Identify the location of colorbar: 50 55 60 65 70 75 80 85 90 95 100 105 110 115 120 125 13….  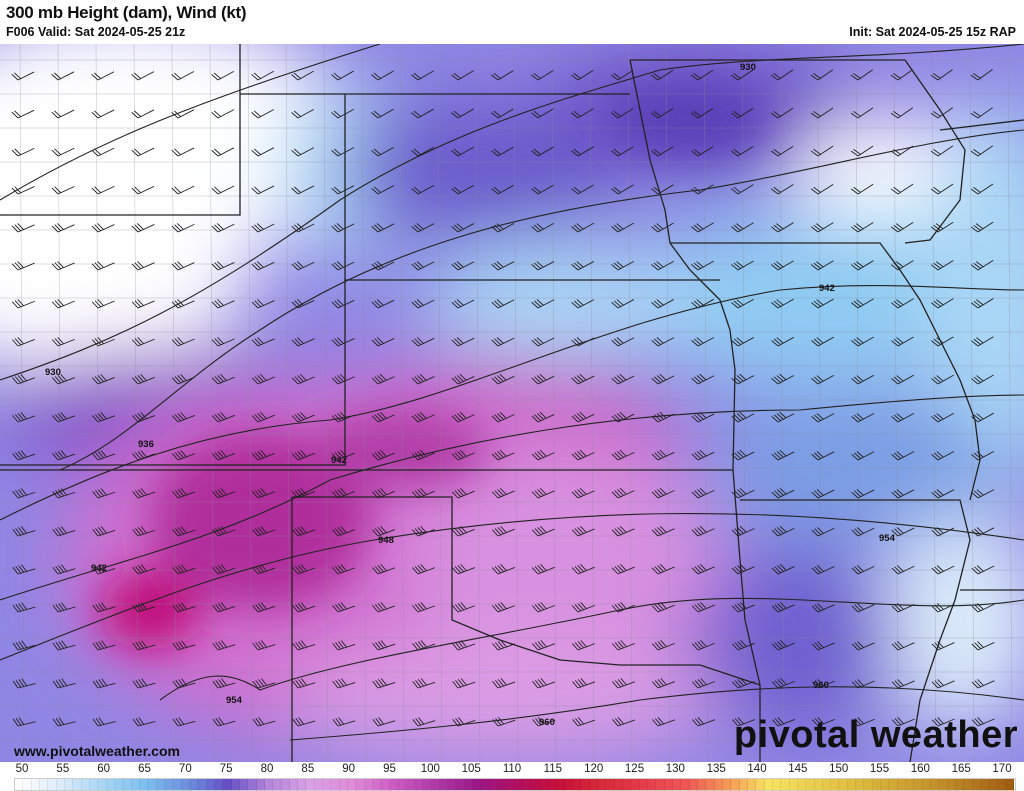
(512, 776).